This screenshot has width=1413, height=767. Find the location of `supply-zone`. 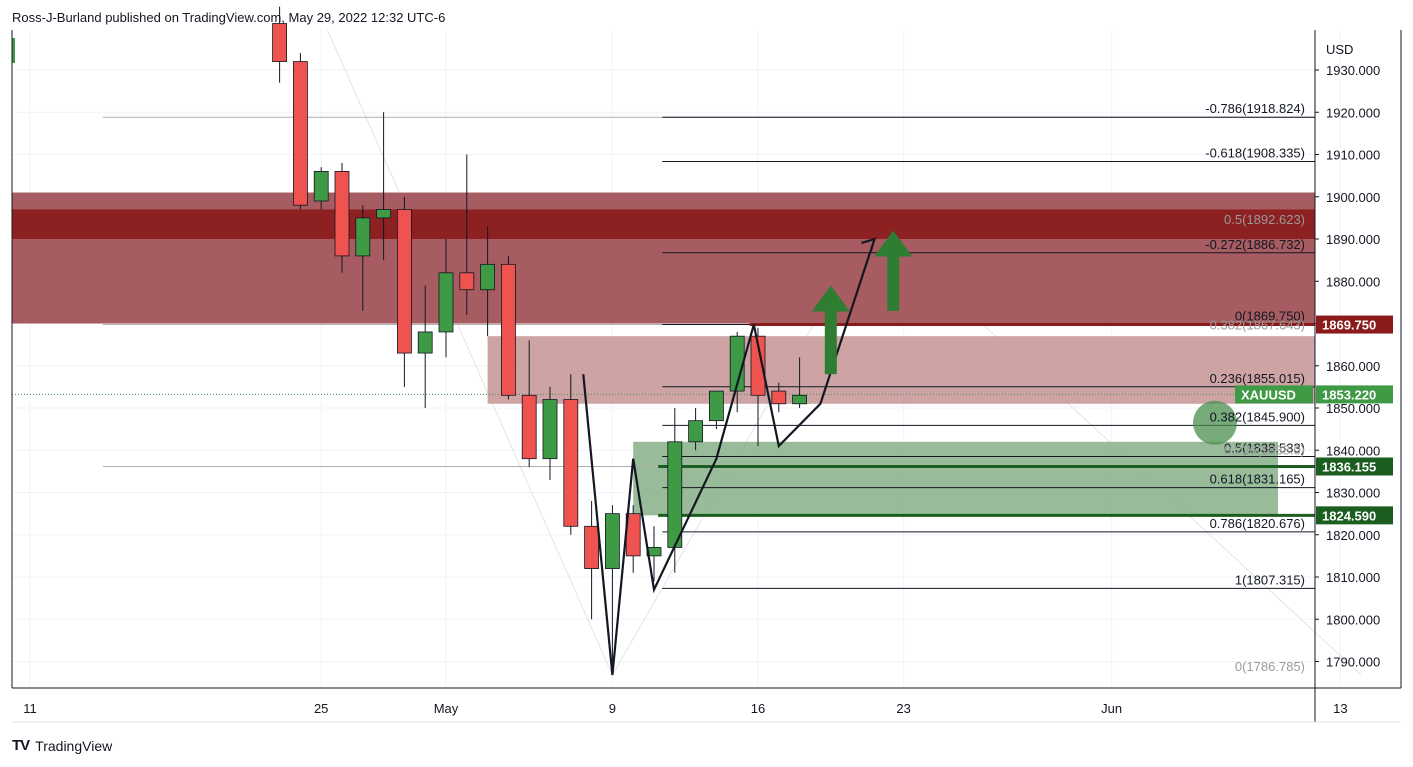

supply-zone is located at coordinates (901, 370).